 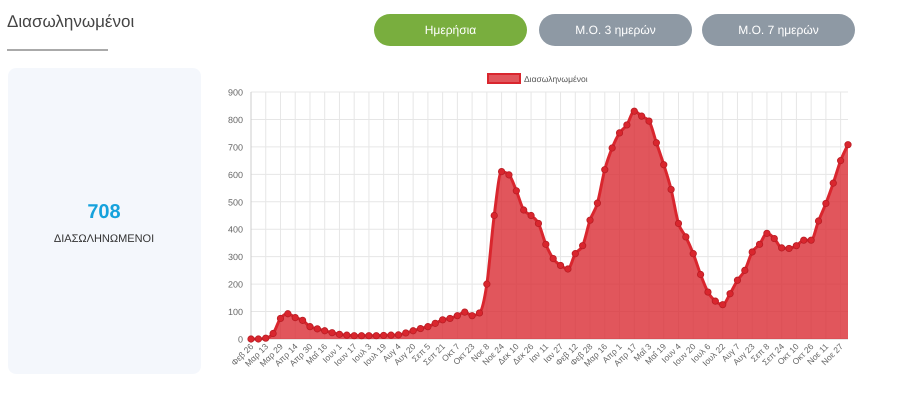 What do you see at coordinates (235, 229) in the screenshot?
I see `y-tick-label: 400` at bounding box center [235, 229].